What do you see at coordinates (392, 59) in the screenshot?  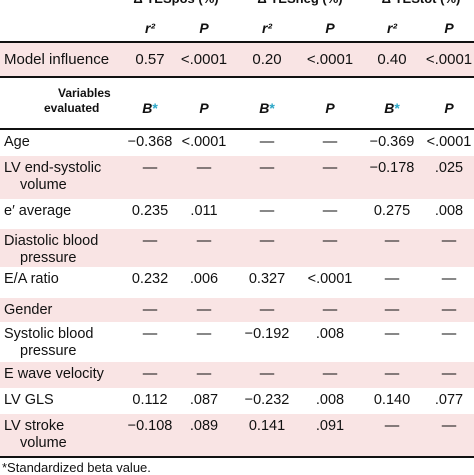 I see `table-cell: 0.40` at bounding box center [392, 59].